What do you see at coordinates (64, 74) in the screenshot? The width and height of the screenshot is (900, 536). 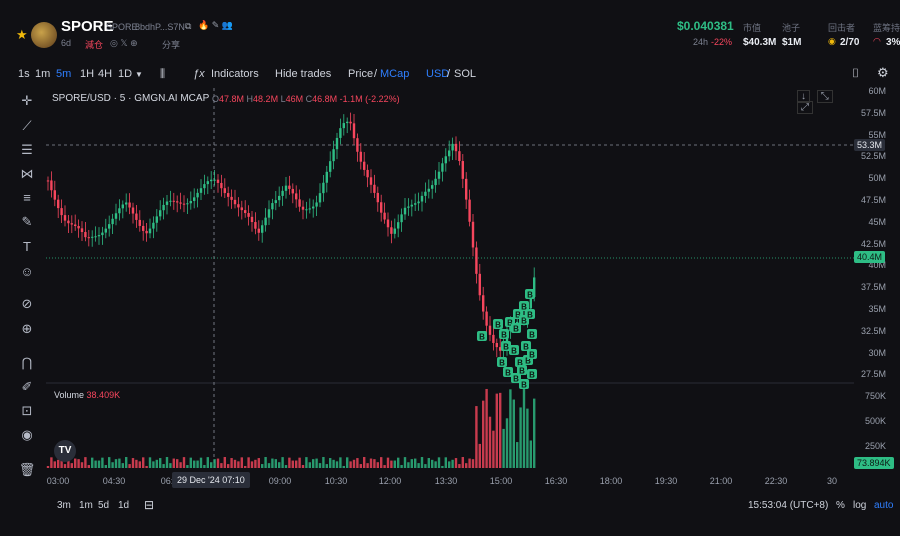 I see `tf-5m: 5m` at bounding box center [64, 74].